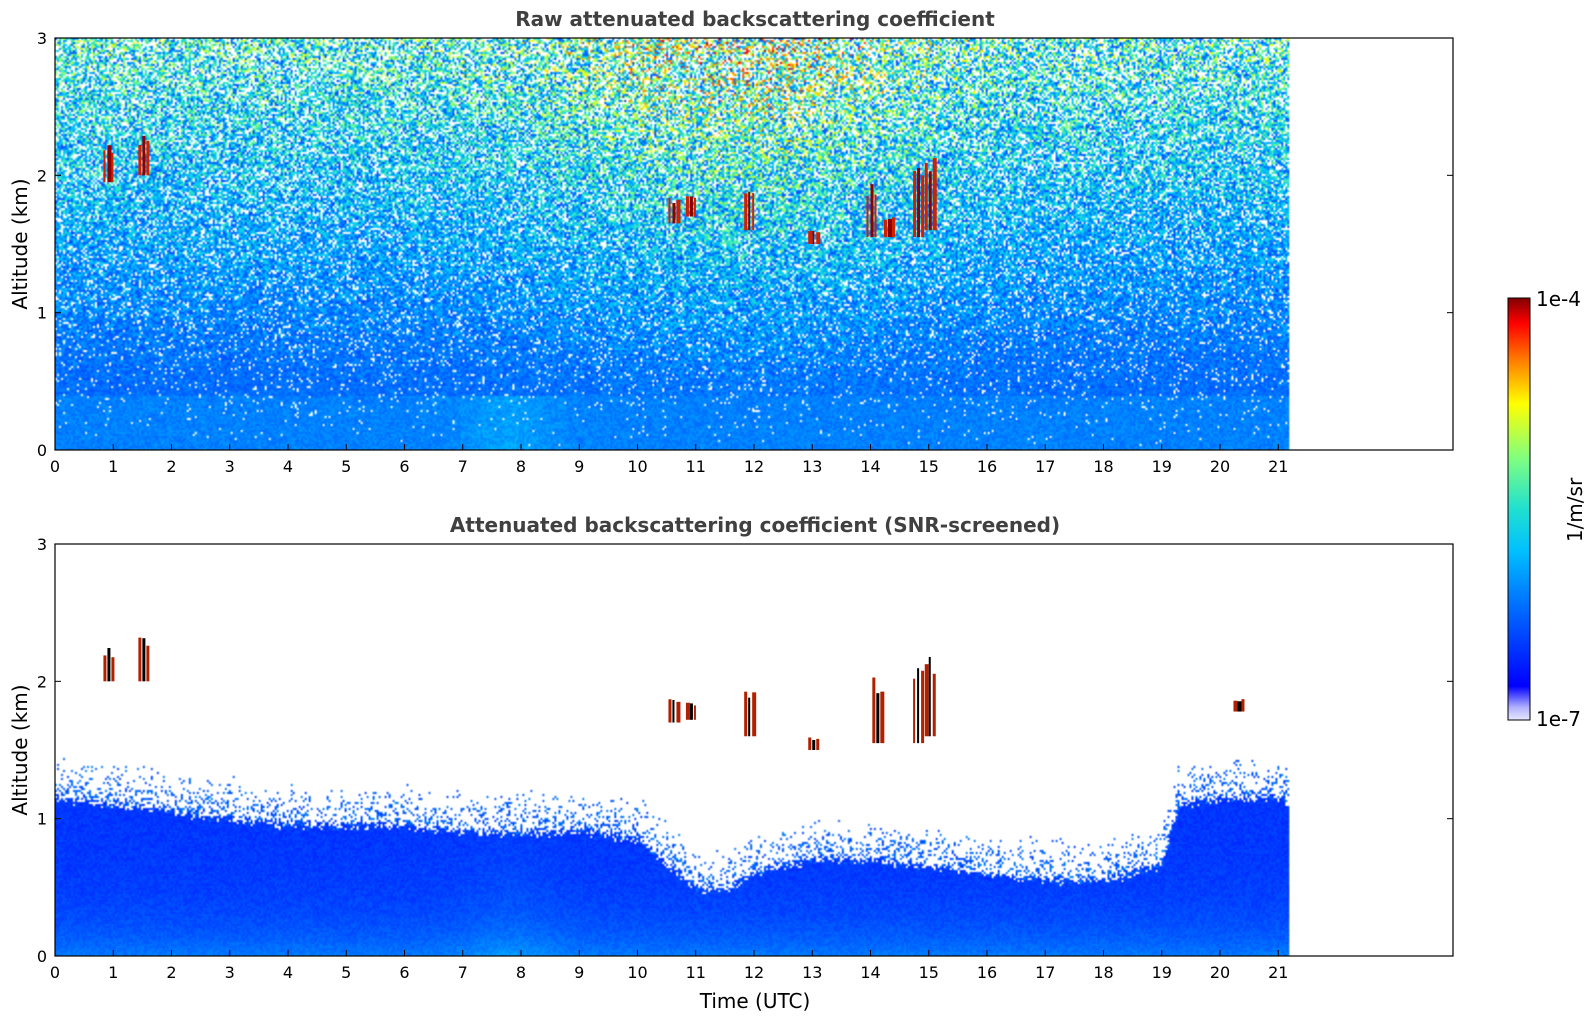 The width and height of the screenshot is (1595, 1020). What do you see at coordinates (987, 466) in the screenshot?
I see `x-tick-label: 16` at bounding box center [987, 466].